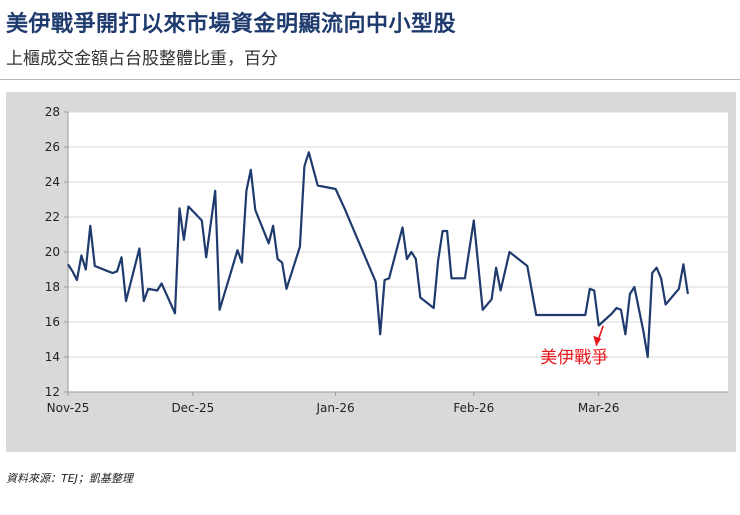 The image size is (740, 515). I want to click on header-divider, so click(370, 79).